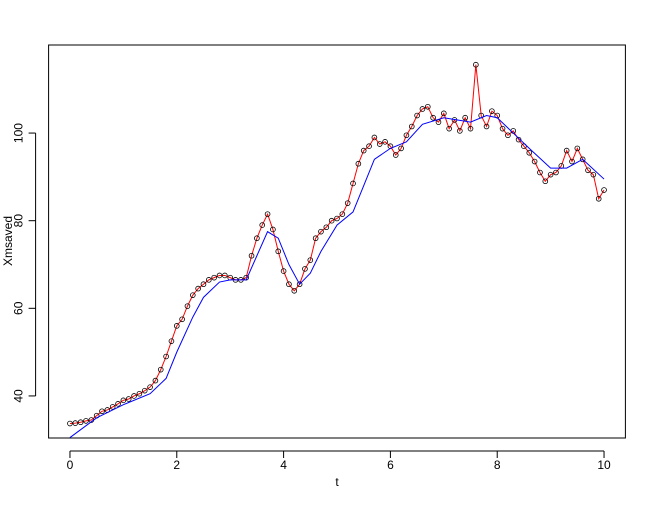 Image resolution: width=650 pixels, height=507 pixels. Describe the element at coordinates (19, 308) in the screenshot. I see `y-tick-label: 60` at that location.